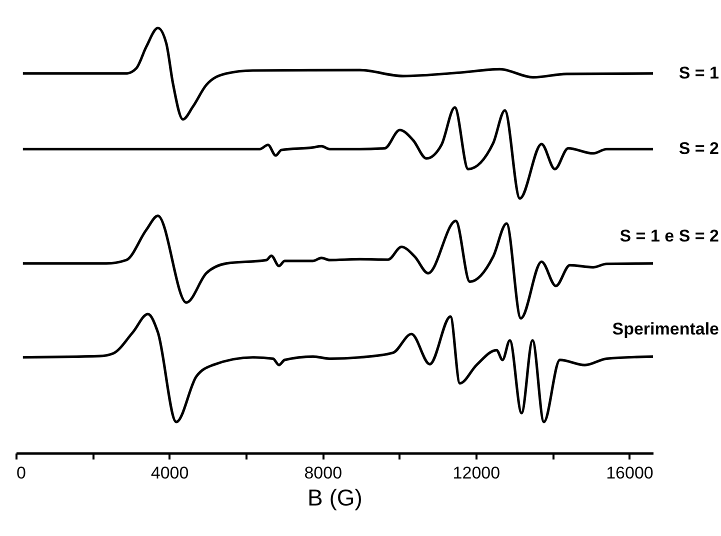 Image resolution: width=721 pixels, height=536 pixels. Describe the element at coordinates (21, 473) in the screenshot. I see `x-tick-label: 0` at that location.